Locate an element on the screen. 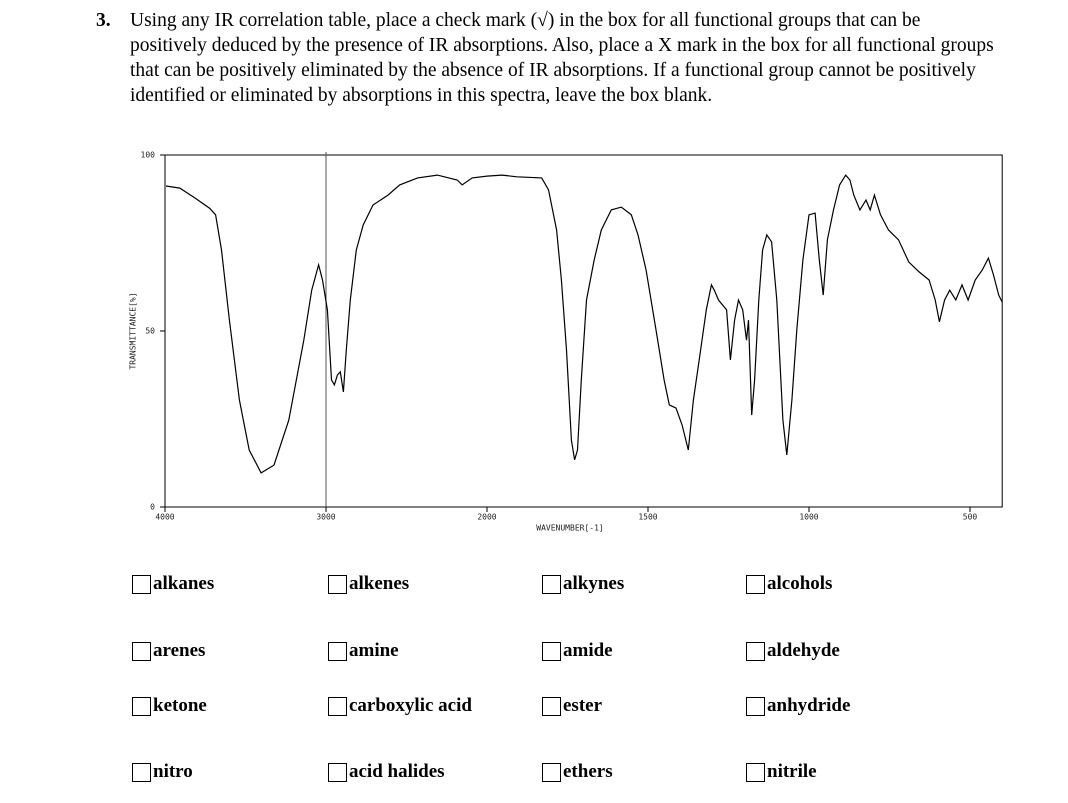 This screenshot has height=803, width=1068. option: ethers is located at coordinates (577, 772).